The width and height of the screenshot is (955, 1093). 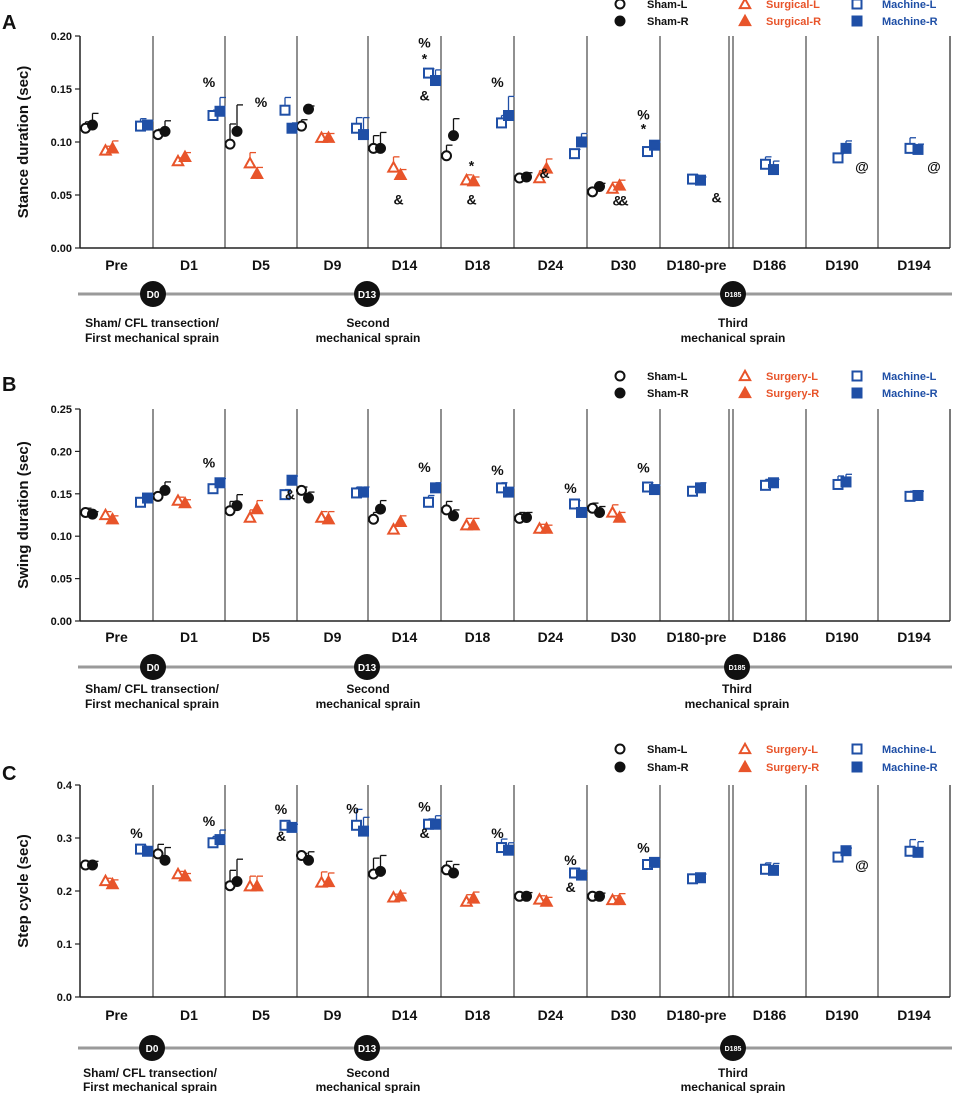 I want to click on timeline-badge-d13: D13, so click(x=367, y=1049).